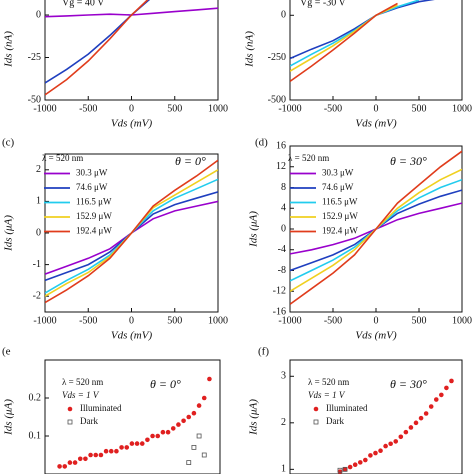 The height and width of the screenshot is (474, 474). Describe the element at coordinates (94, 202) in the screenshot. I see `legend-label: 116.5 μW` at that location.